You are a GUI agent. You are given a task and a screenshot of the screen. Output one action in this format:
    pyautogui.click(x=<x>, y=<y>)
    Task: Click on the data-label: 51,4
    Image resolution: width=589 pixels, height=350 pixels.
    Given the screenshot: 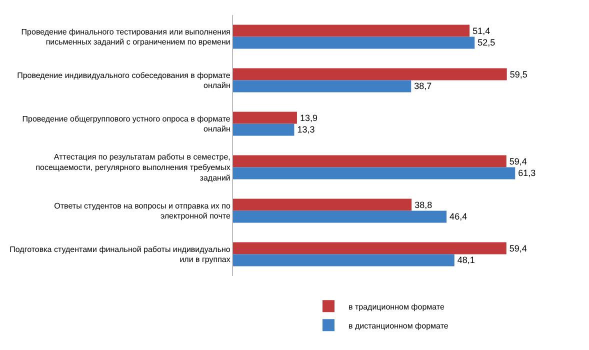 What is the action you would take?
    pyautogui.click(x=481, y=31)
    